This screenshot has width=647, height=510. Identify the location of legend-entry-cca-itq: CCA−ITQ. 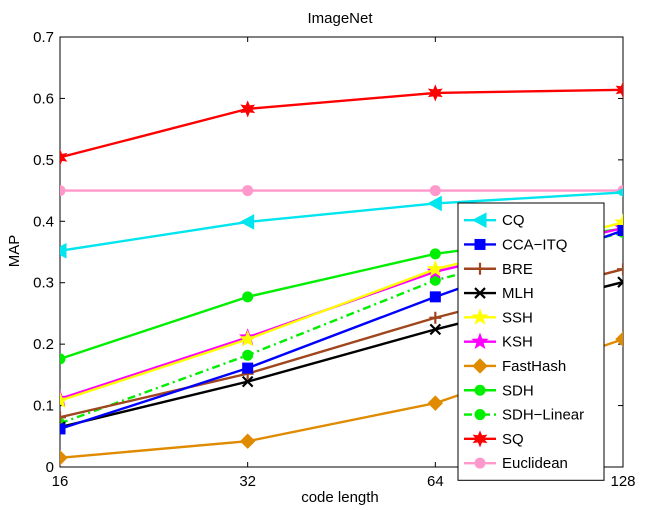
(515, 244).